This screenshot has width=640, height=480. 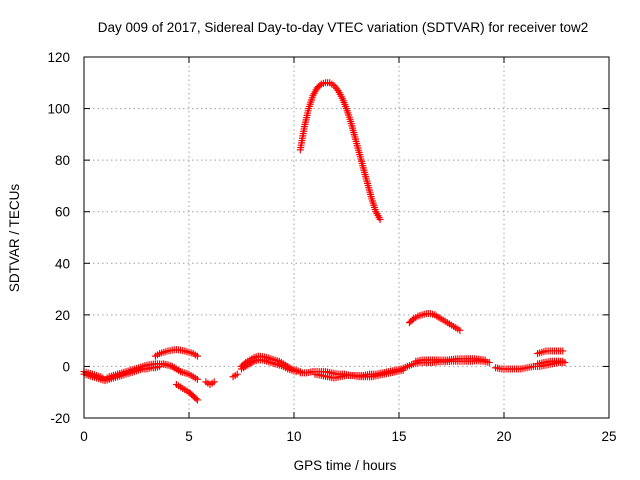 I want to click on y-tick-label: 120, so click(x=58, y=57).